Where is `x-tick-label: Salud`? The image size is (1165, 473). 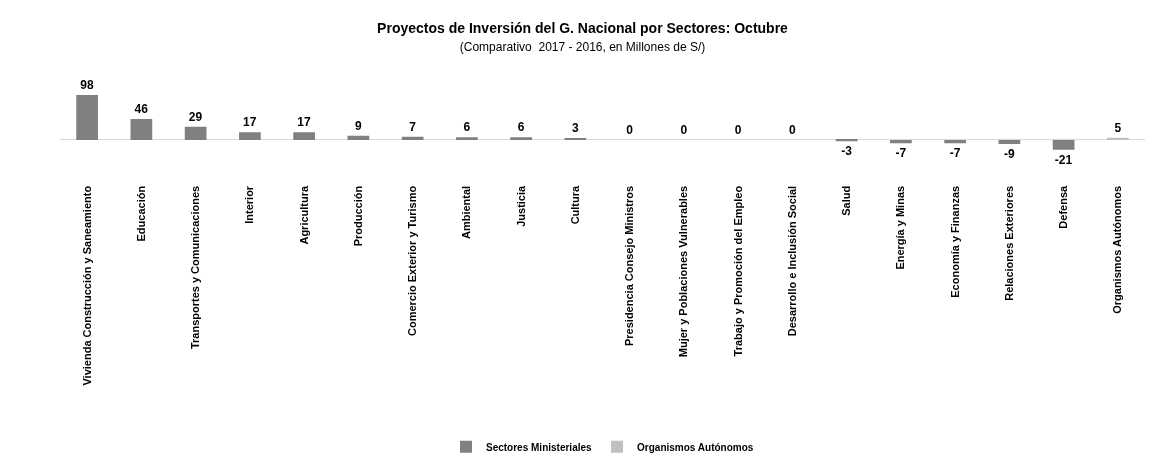
x-tick-label: Salud is located at coordinates (846, 200).